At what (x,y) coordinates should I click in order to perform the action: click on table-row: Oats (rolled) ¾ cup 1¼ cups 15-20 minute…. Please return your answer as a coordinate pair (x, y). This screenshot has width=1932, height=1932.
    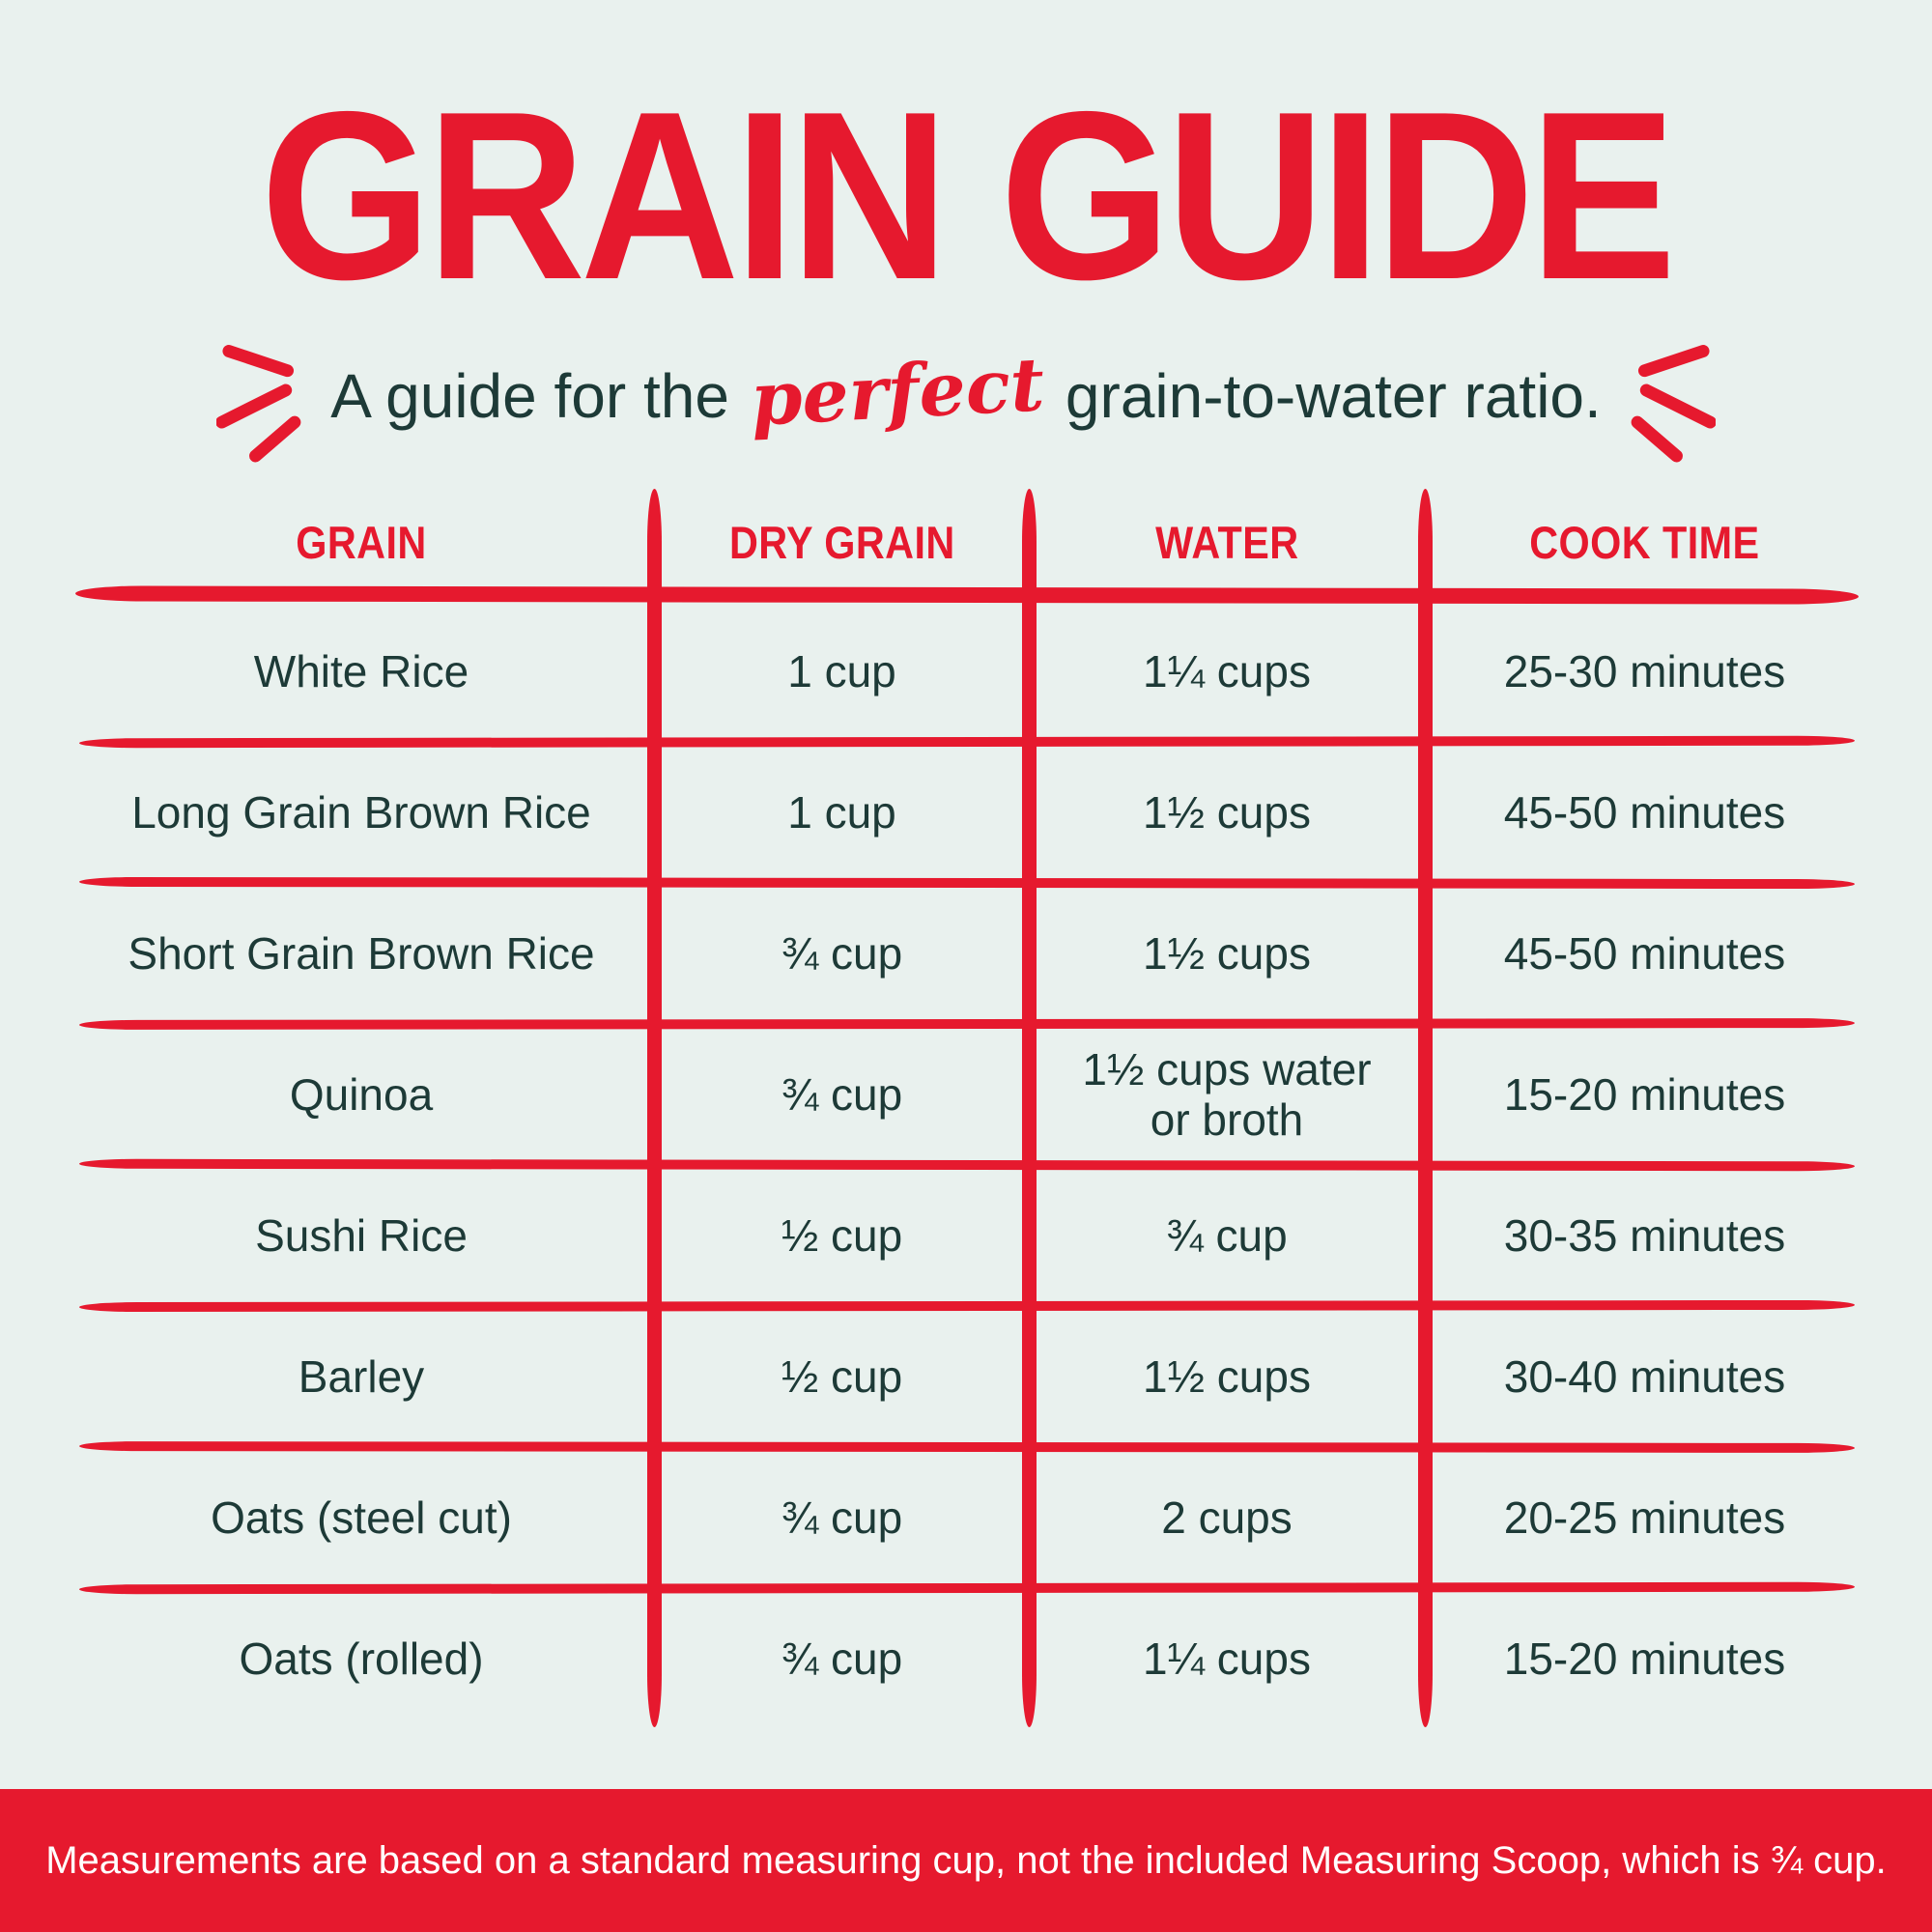
    Looking at the image, I should click on (966, 1658).